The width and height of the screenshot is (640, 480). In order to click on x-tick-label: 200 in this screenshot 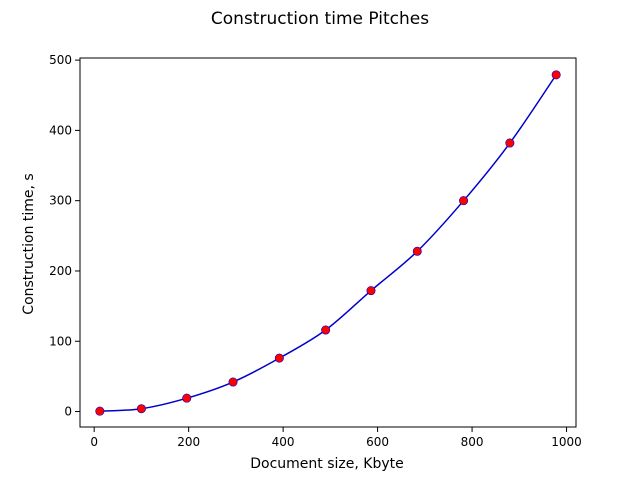, I will do `click(188, 442)`.